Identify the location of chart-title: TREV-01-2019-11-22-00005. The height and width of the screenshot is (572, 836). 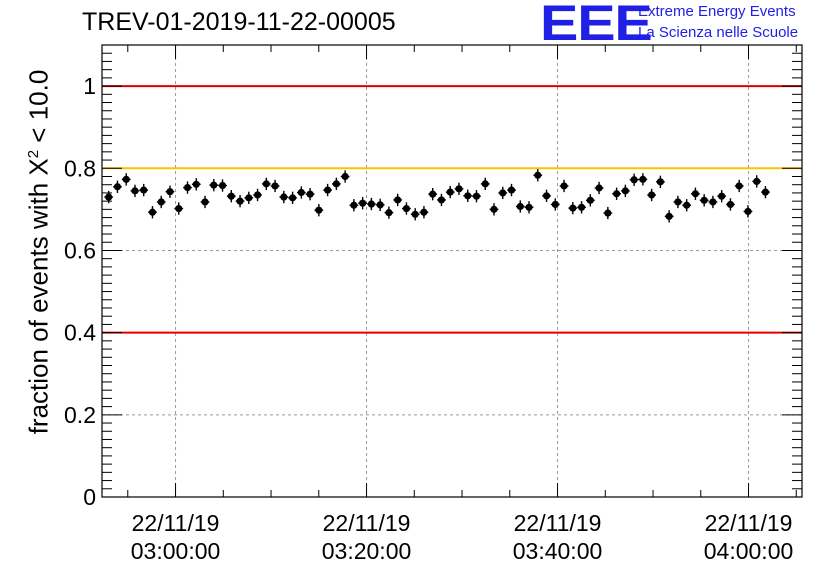
(239, 22).